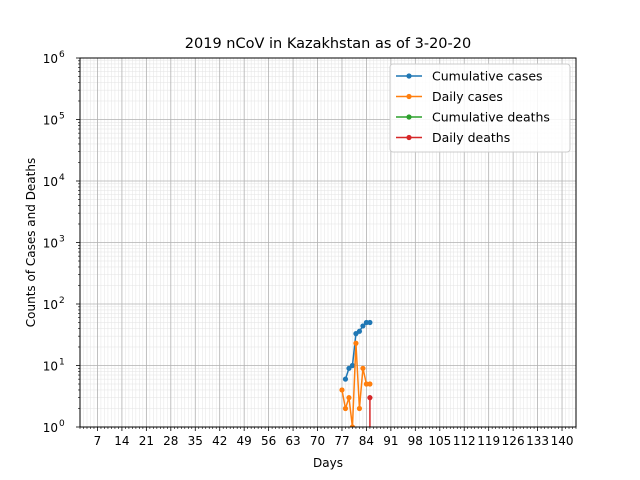 The width and height of the screenshot is (640, 480). What do you see at coordinates (98, 441) in the screenshot?
I see `x-tick-label: 7` at bounding box center [98, 441].